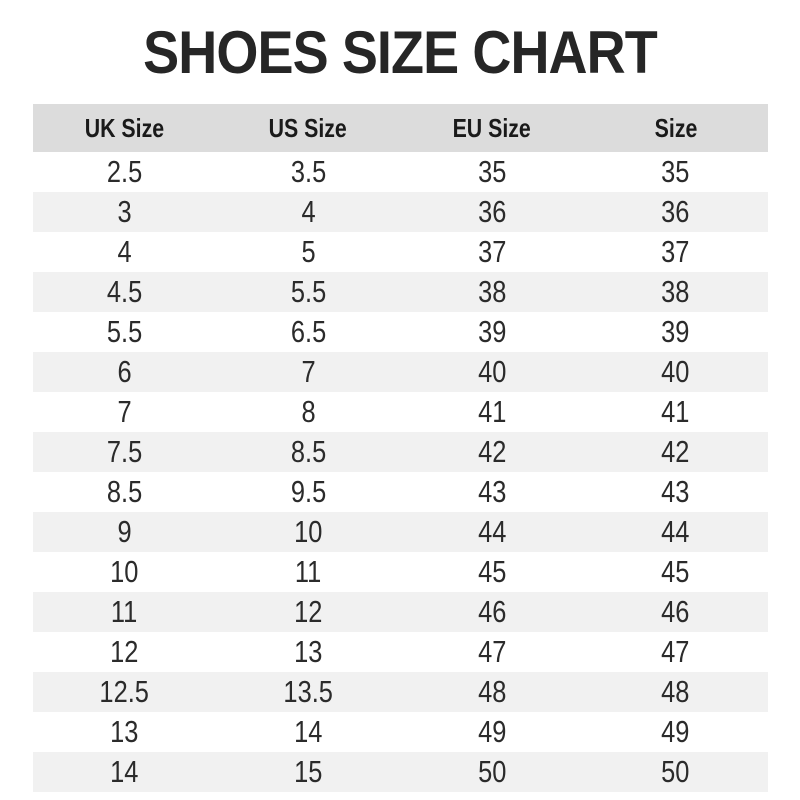 The image size is (800, 800). What do you see at coordinates (400, 252) in the screenshot?
I see `table-row: 4 5 37 37` at bounding box center [400, 252].